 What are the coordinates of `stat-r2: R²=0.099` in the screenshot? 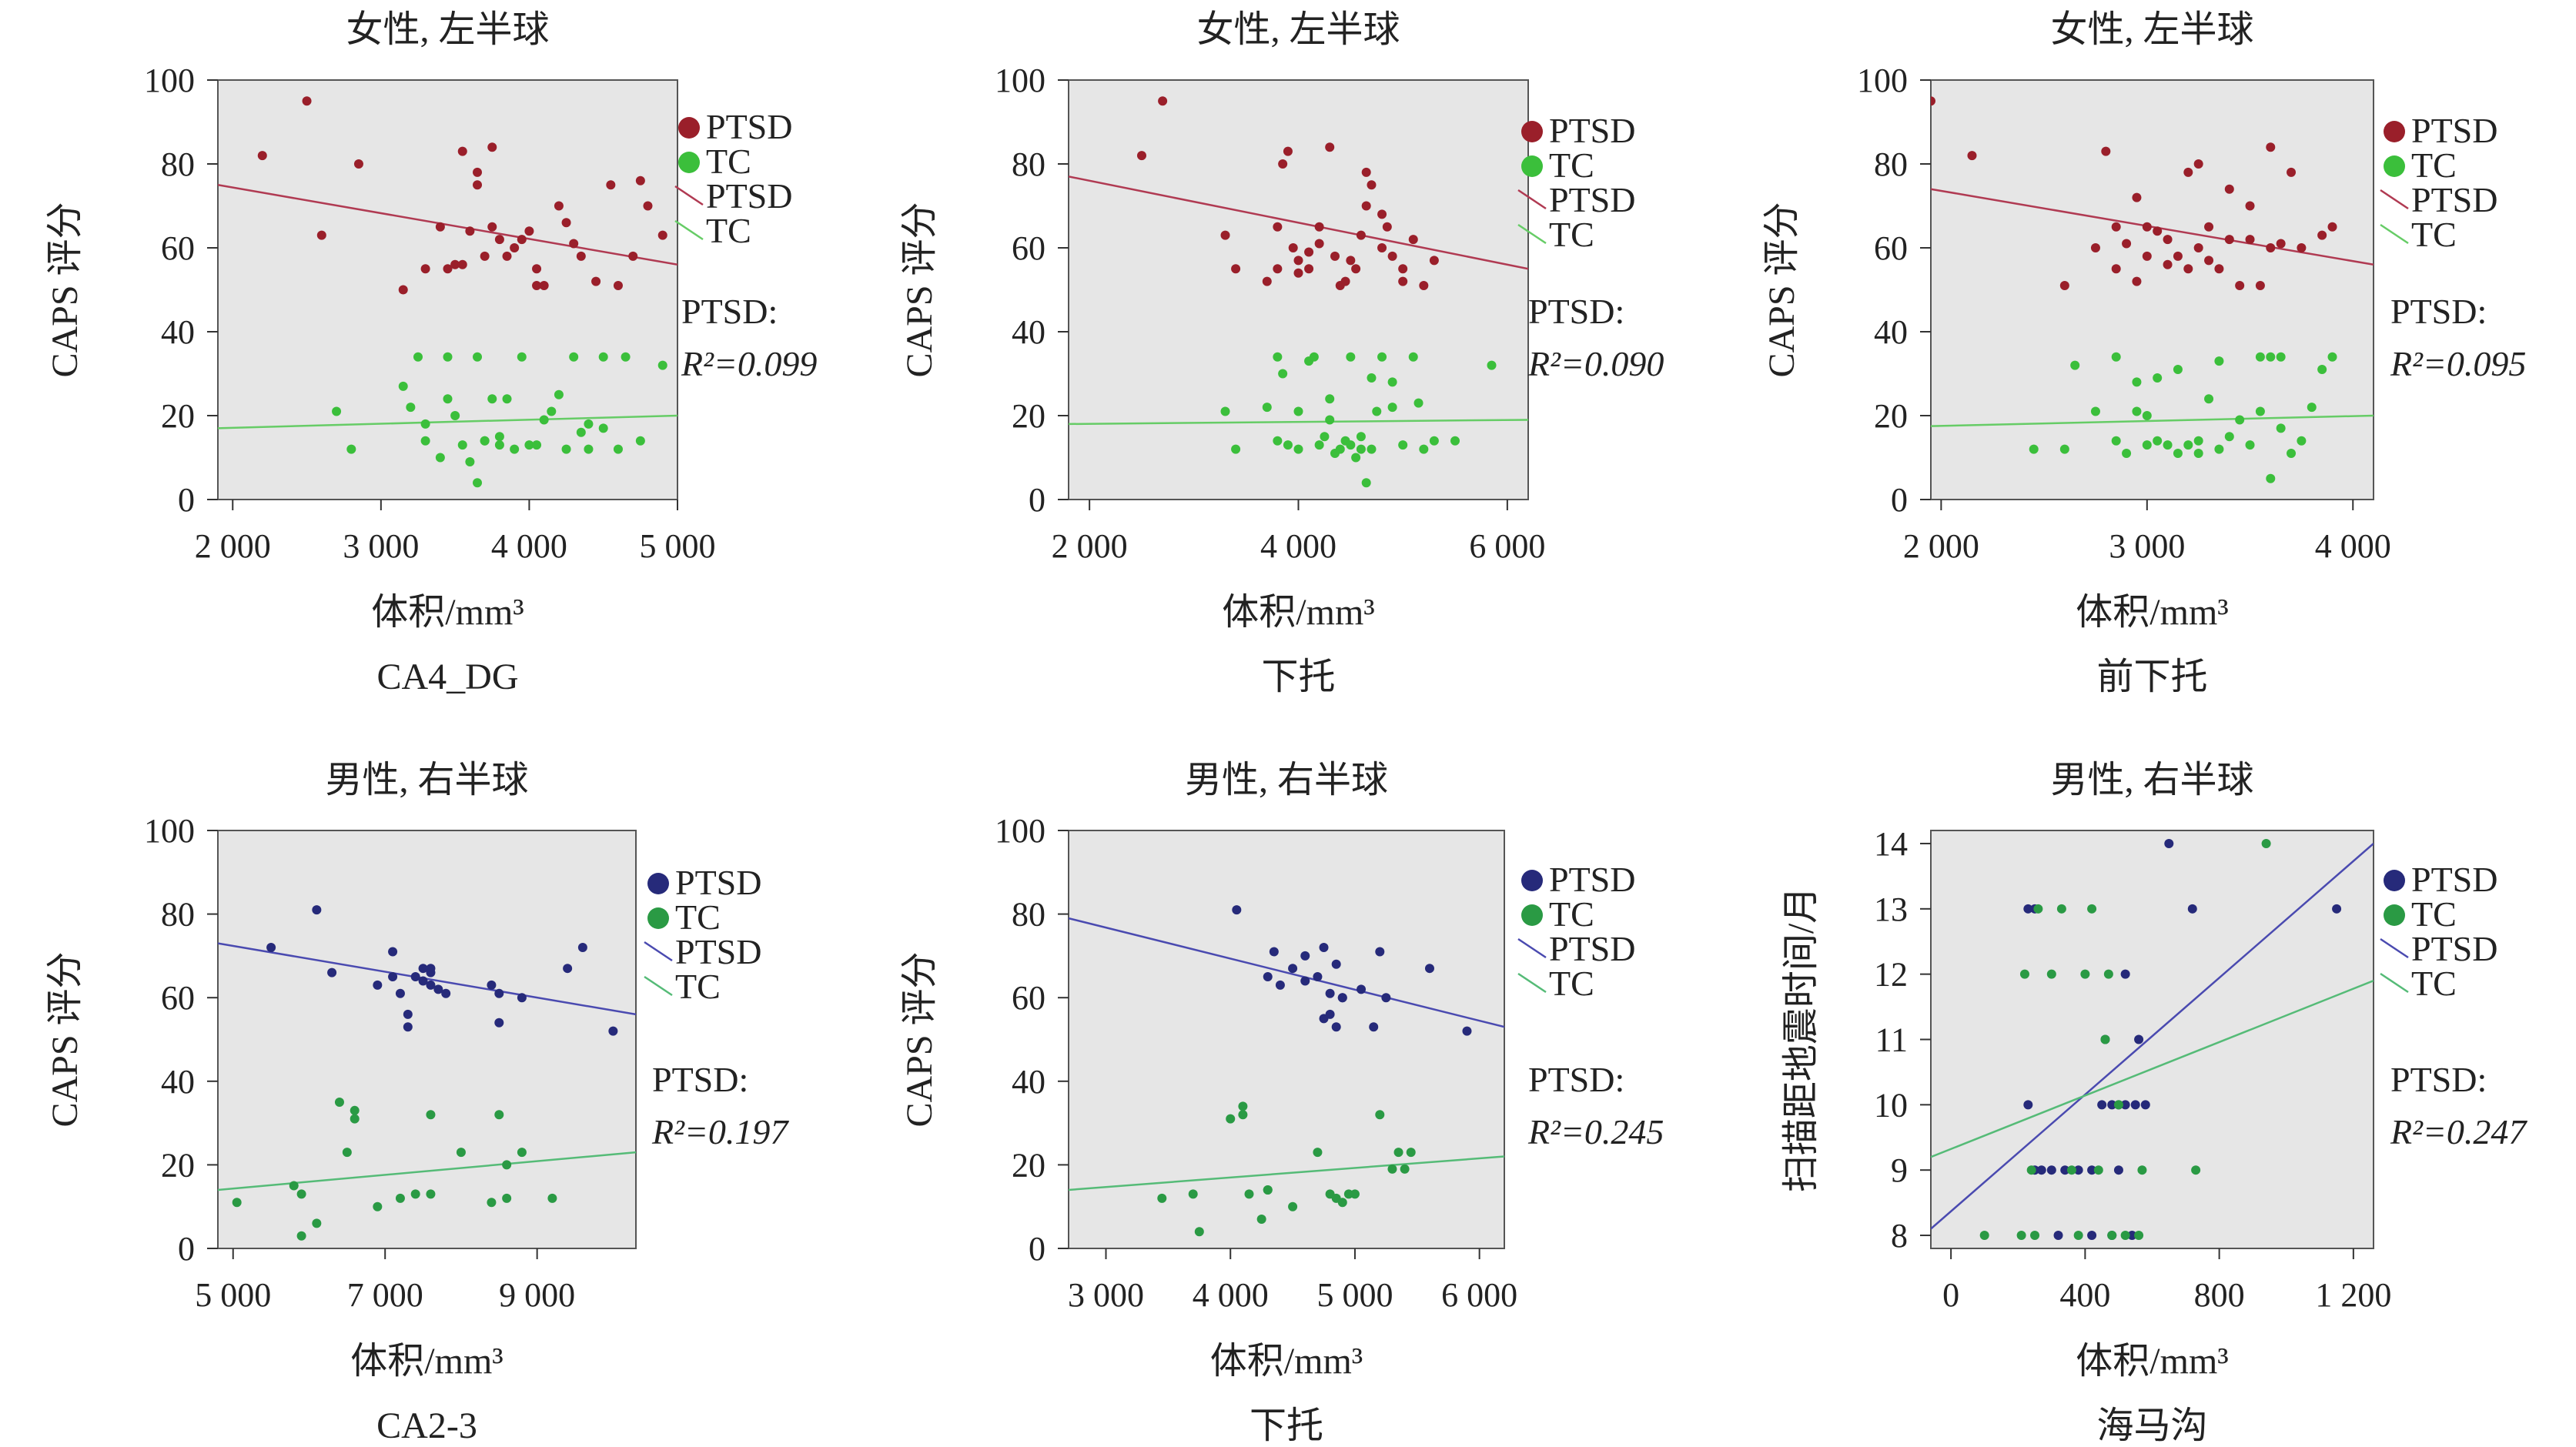 It's located at (749, 363).